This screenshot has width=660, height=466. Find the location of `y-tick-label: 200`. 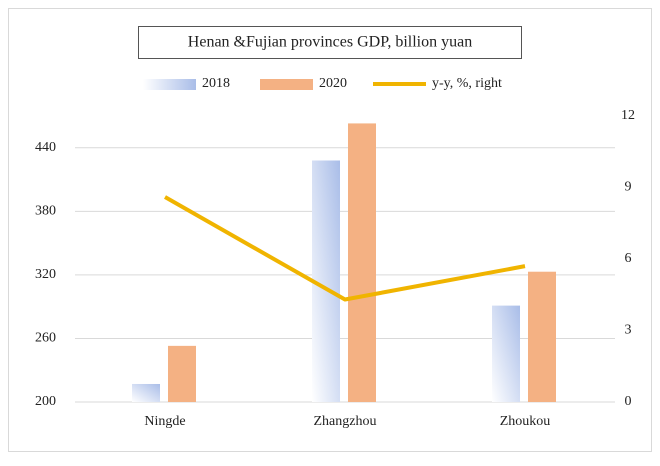

y-tick-label: 200 is located at coordinates (45, 401).